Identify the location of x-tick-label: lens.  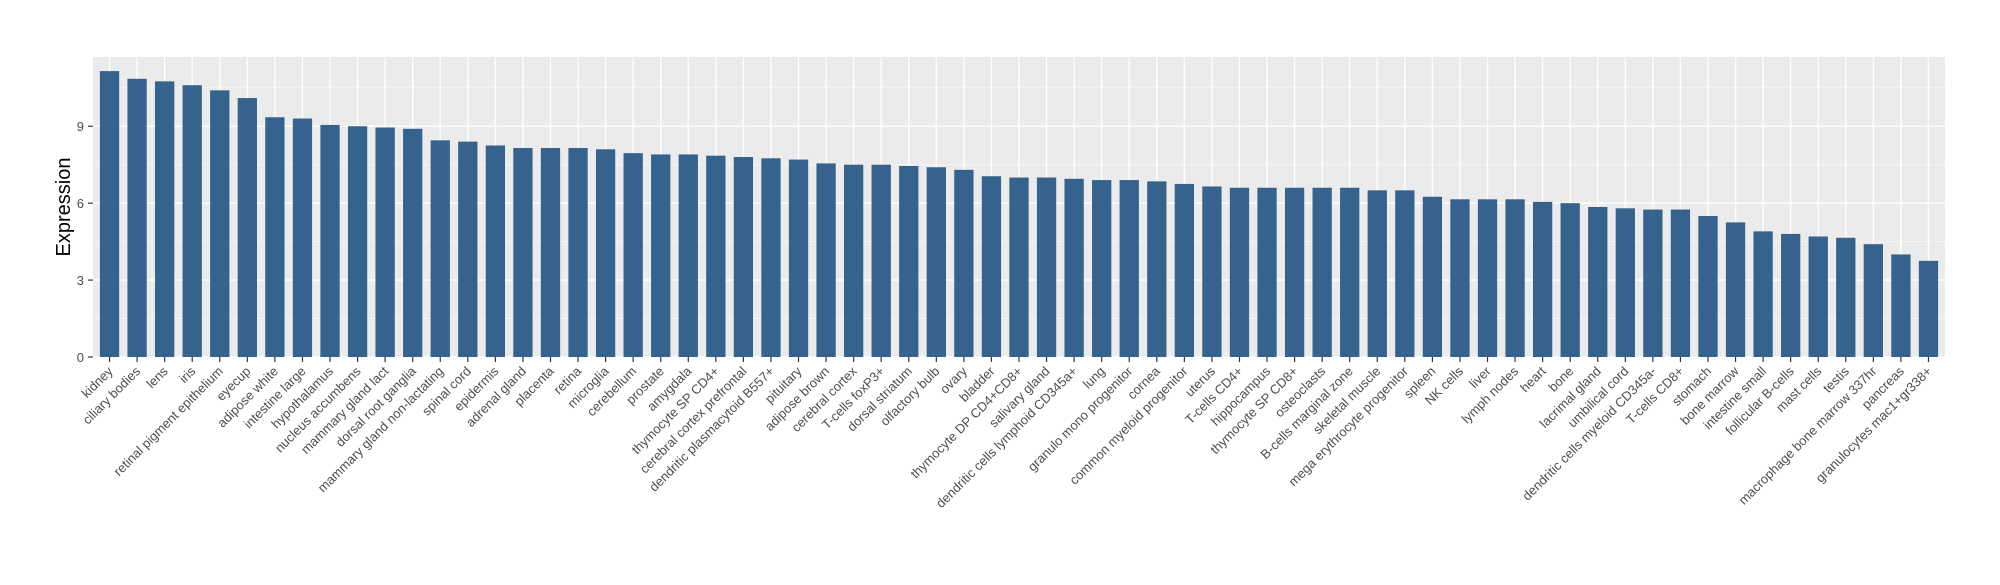
(157, 377).